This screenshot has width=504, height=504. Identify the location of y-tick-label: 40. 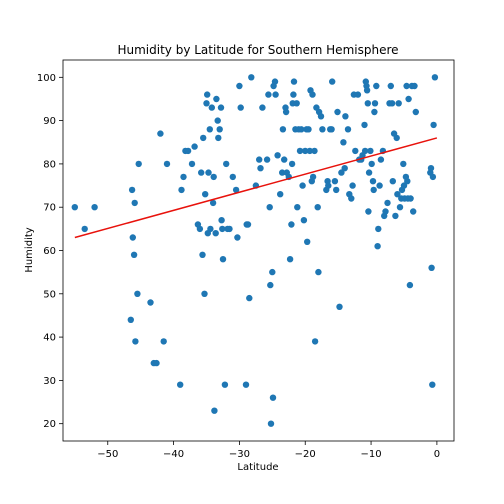
(49, 338).